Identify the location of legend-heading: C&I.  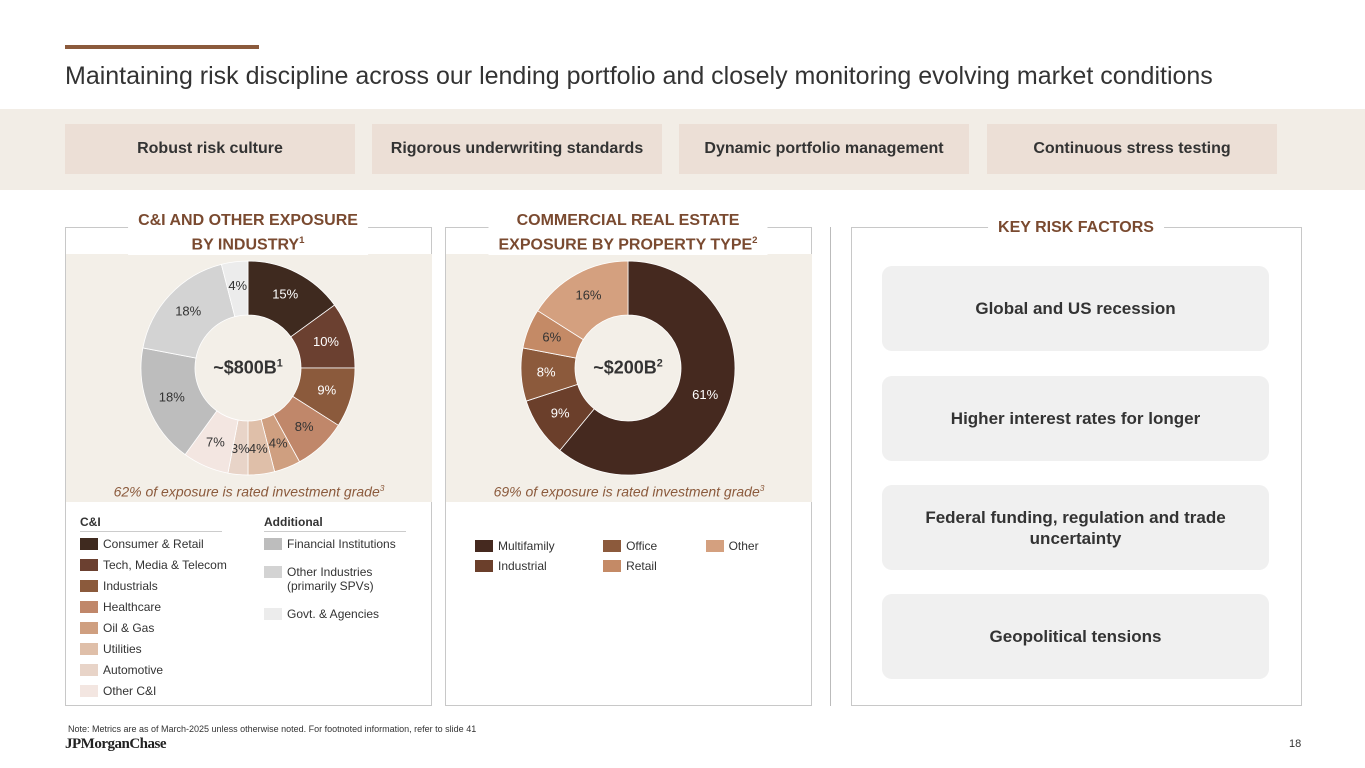
(151, 523).